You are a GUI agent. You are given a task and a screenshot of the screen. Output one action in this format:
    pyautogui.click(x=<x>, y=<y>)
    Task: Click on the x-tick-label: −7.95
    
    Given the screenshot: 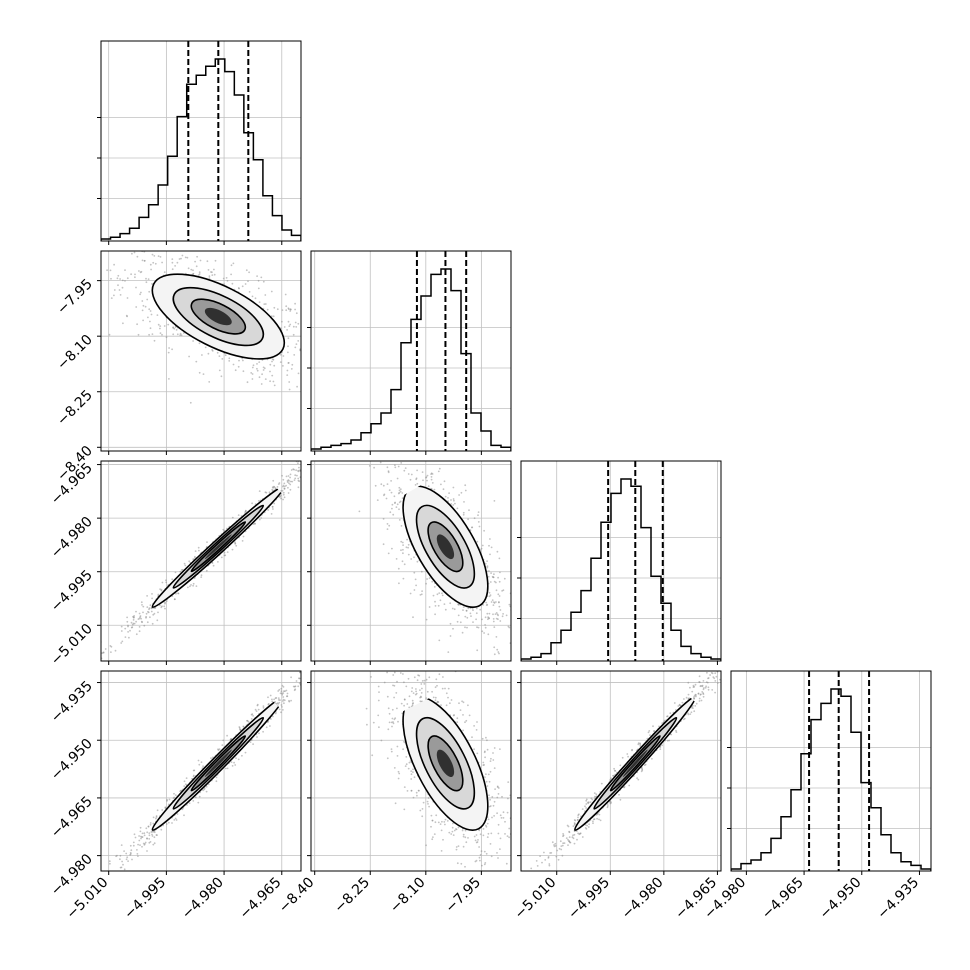 What is the action you would take?
    pyautogui.click(x=464, y=896)
    